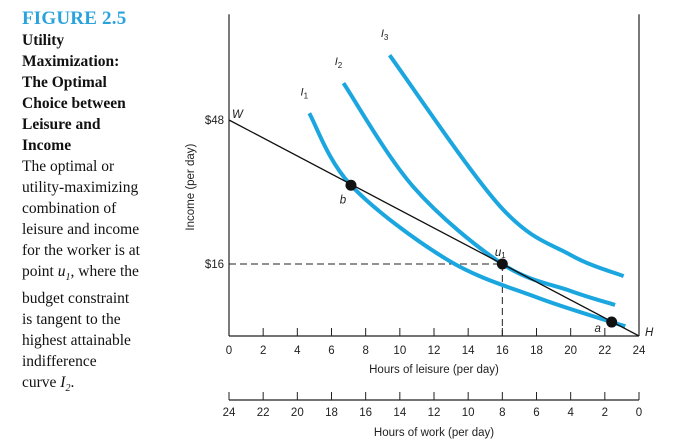  What do you see at coordinates (71, 320) in the screenshot?
I see `description-line: is tangent to the` at bounding box center [71, 320].